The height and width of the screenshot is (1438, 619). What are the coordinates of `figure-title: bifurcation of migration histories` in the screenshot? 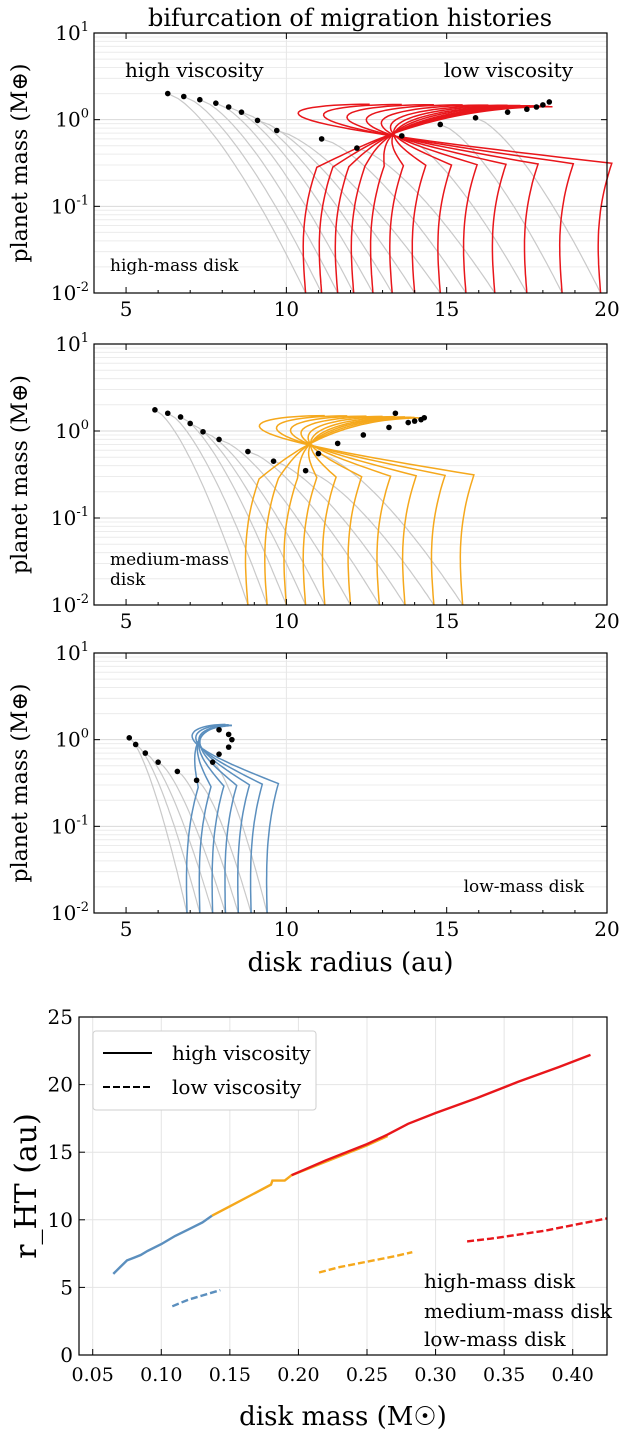 It's located at (350, 18).